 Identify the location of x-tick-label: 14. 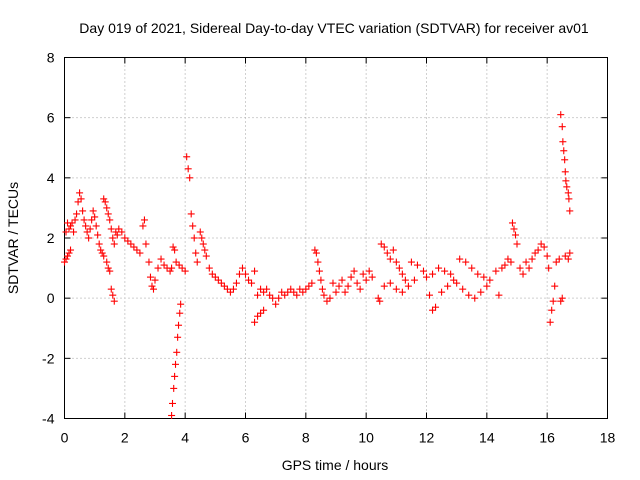
(487, 438).